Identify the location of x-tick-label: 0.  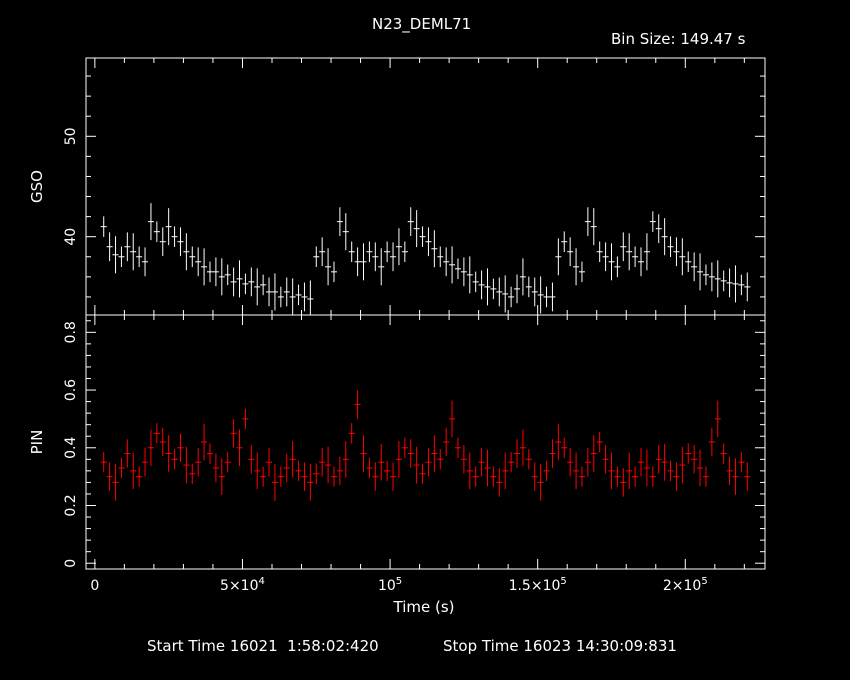
(94, 586).